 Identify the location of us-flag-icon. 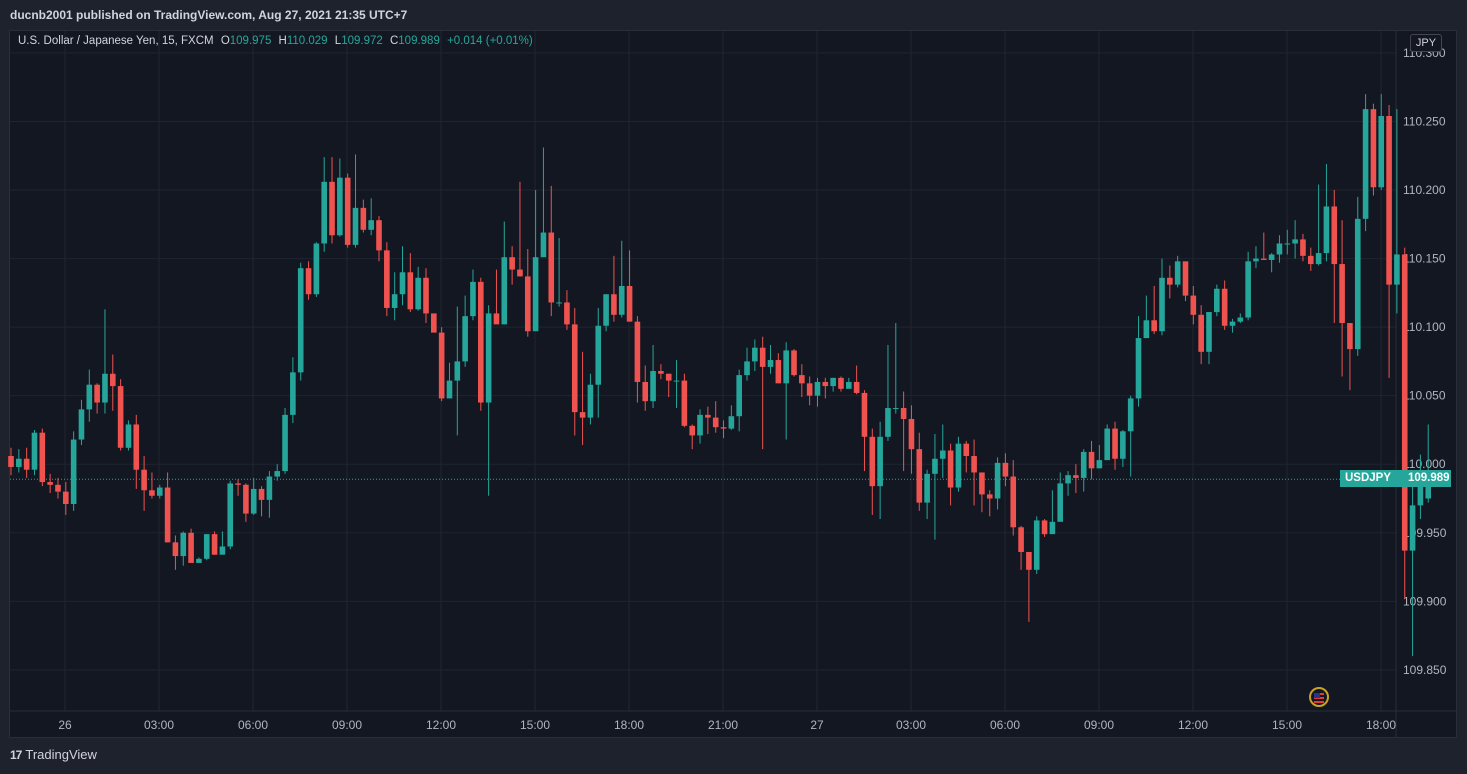
(1319, 697).